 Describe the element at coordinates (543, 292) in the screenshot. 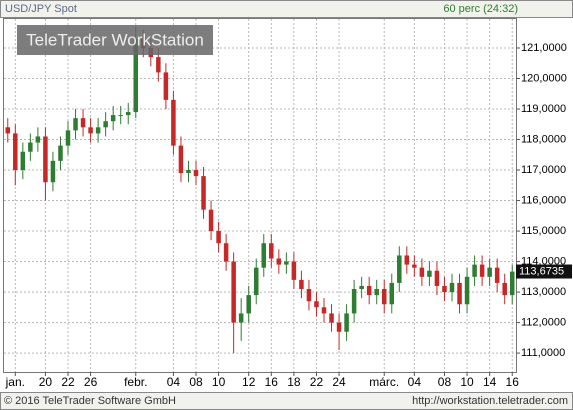

I see `y-tick-label: 113,0000` at that location.